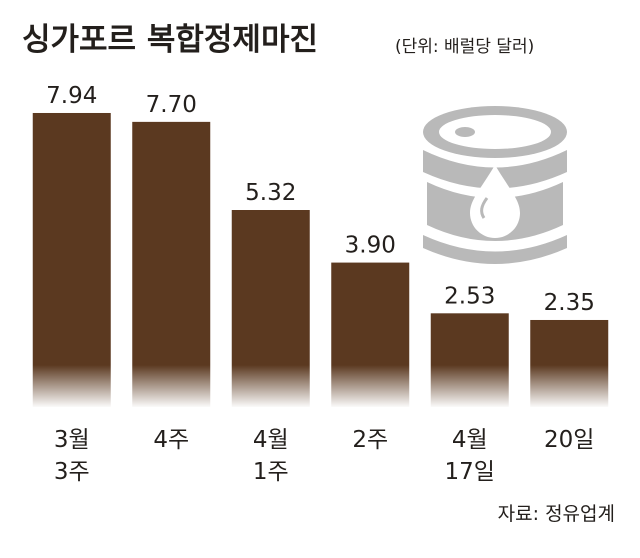  Describe the element at coordinates (569, 303) in the screenshot. I see `value-label: 2.35` at that location.